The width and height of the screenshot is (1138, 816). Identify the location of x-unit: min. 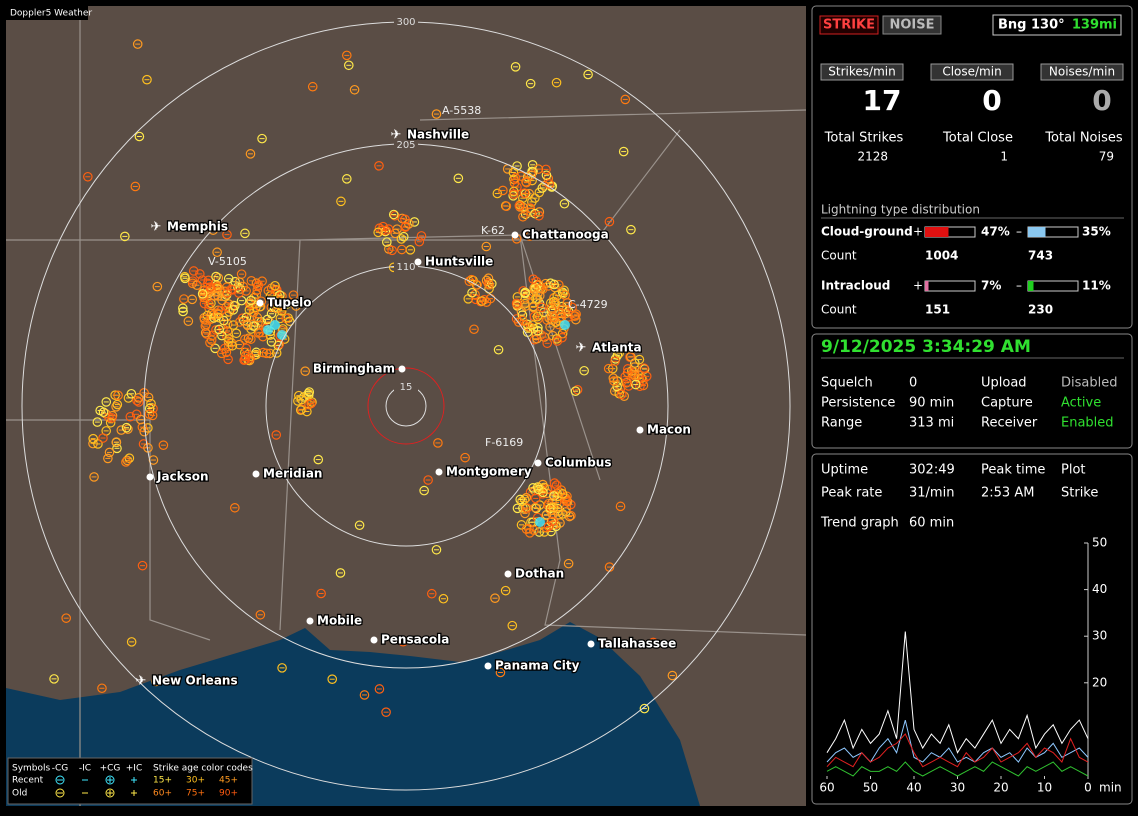
(1110, 788).